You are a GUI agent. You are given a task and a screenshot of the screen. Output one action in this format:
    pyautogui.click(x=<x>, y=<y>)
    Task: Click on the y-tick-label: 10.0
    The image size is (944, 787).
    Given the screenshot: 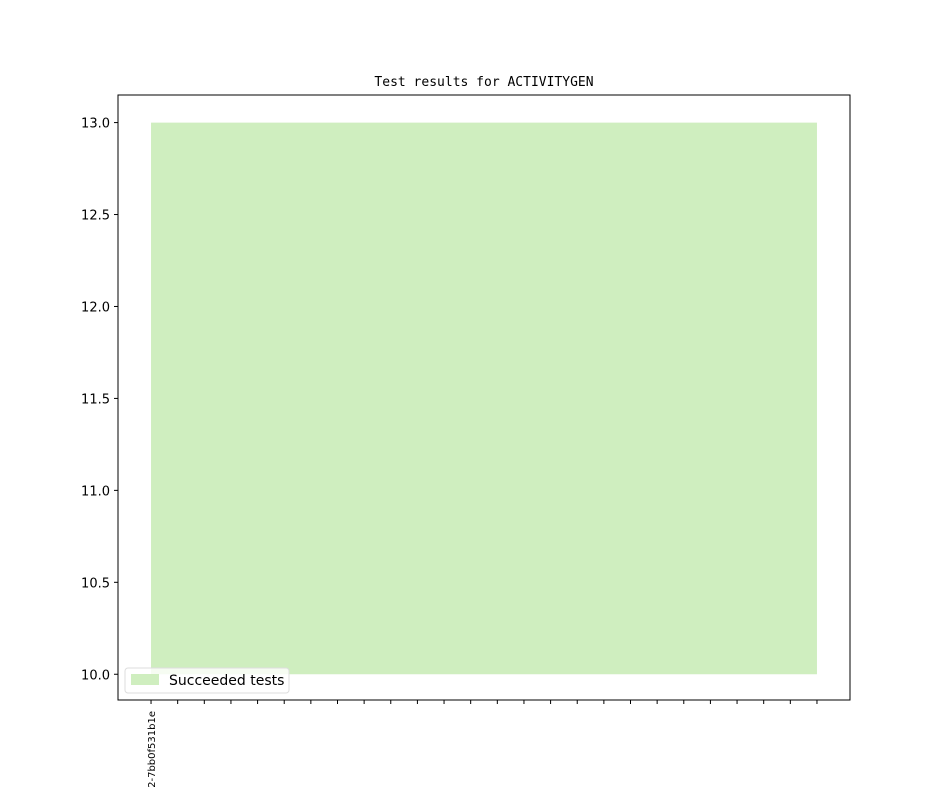 What is the action you would take?
    pyautogui.click(x=95, y=675)
    